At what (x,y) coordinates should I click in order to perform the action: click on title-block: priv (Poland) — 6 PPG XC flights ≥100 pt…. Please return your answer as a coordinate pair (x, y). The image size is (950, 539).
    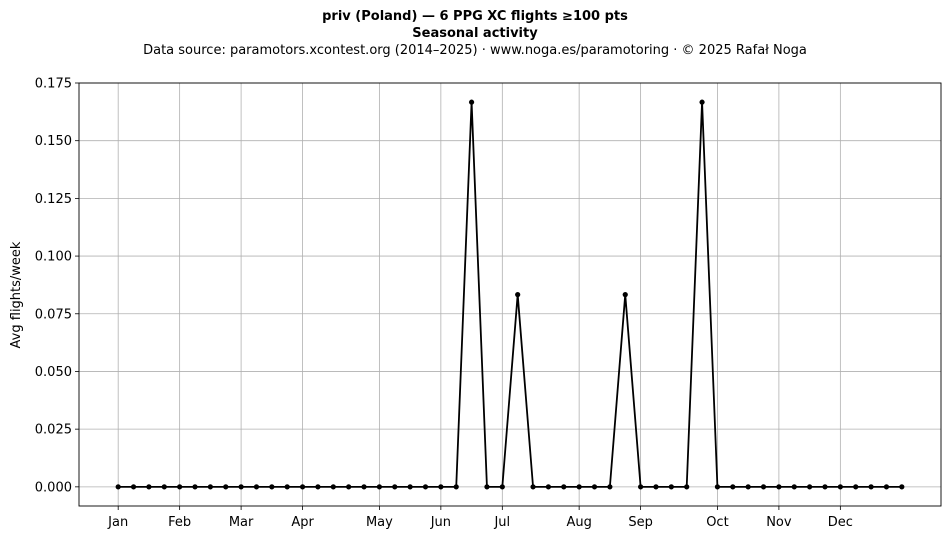
    Looking at the image, I should click on (475, 33).